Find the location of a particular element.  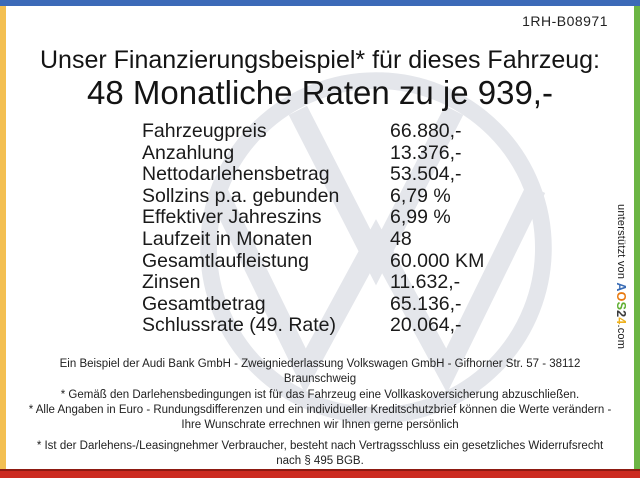

supporter-prefix: unterstützt von is located at coordinates (621, 243).